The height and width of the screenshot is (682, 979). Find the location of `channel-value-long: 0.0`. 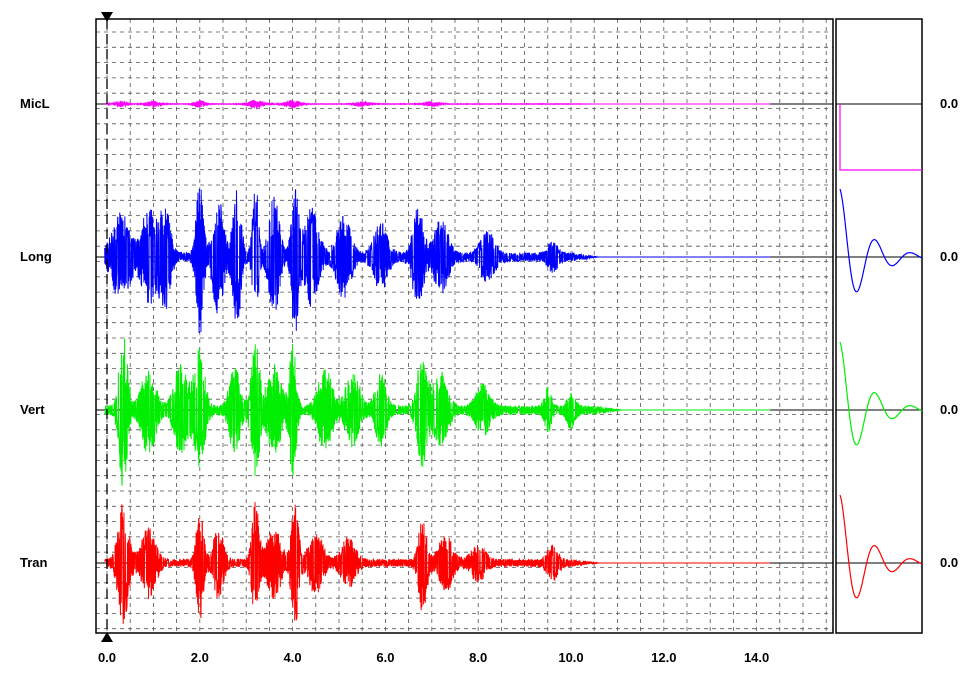

channel-value-long: 0.0 is located at coordinates (949, 256).